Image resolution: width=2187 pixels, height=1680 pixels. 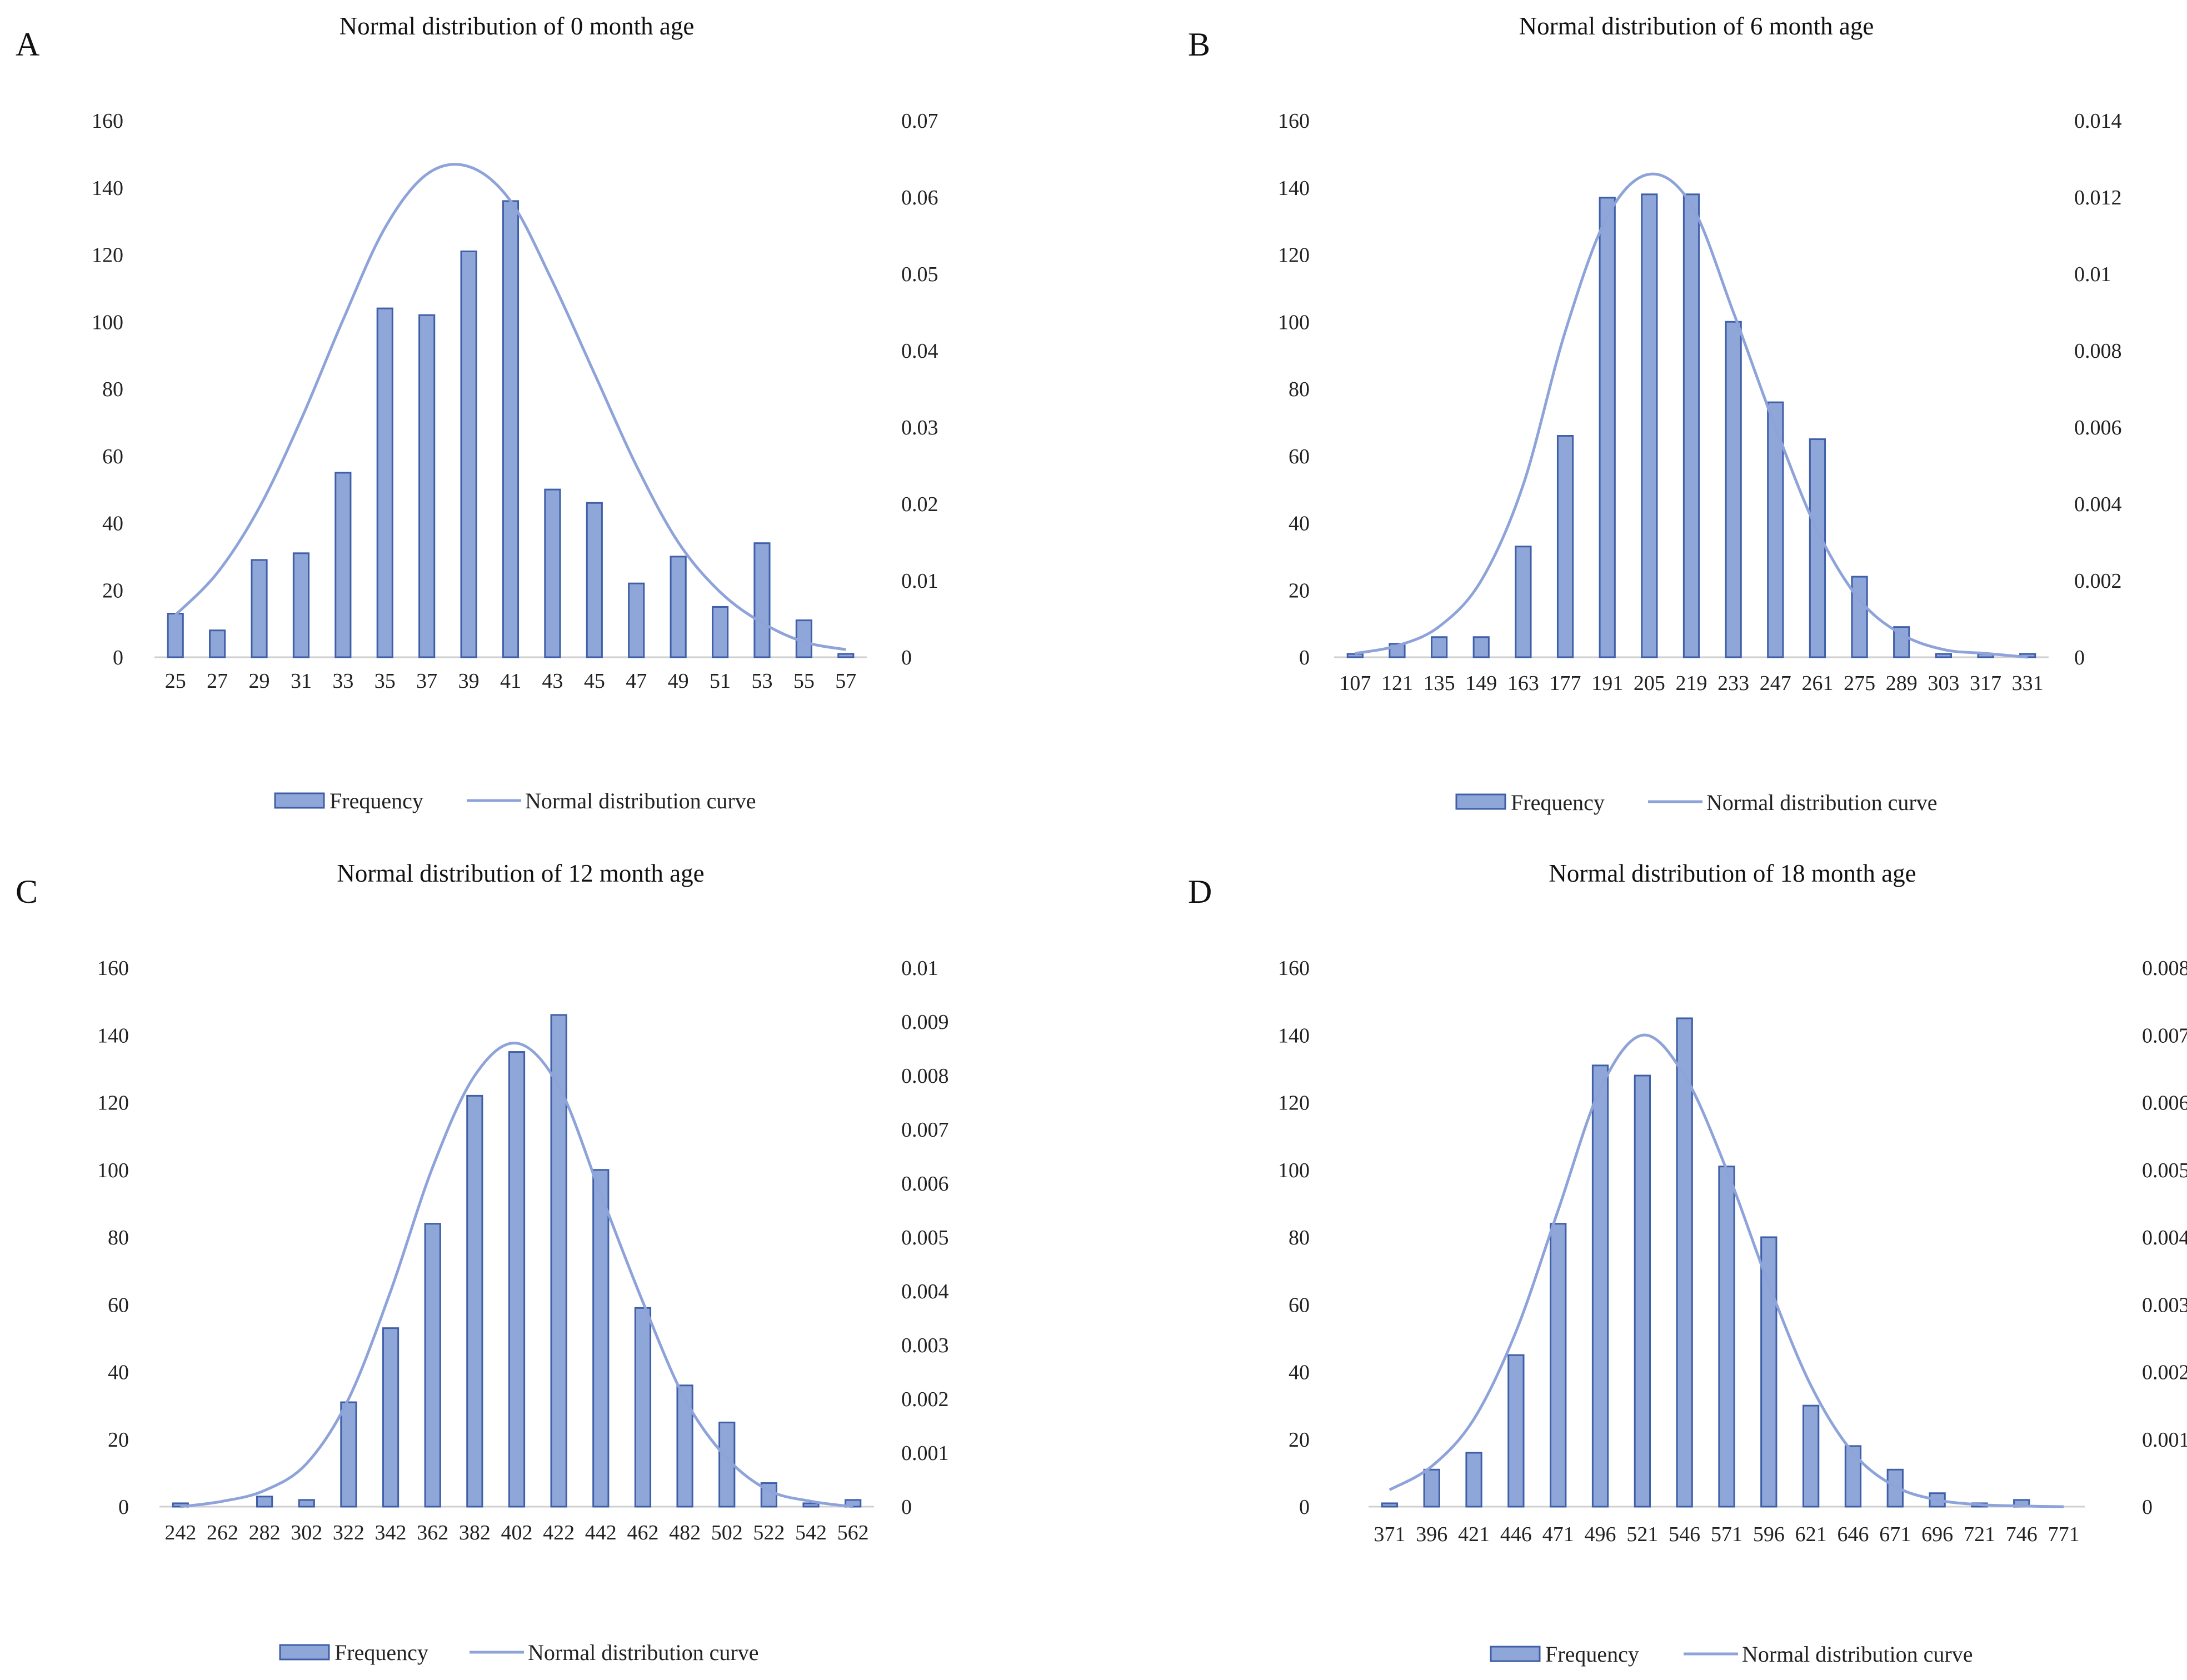 I want to click on x-tick-label-a: 35, so click(x=385, y=681).